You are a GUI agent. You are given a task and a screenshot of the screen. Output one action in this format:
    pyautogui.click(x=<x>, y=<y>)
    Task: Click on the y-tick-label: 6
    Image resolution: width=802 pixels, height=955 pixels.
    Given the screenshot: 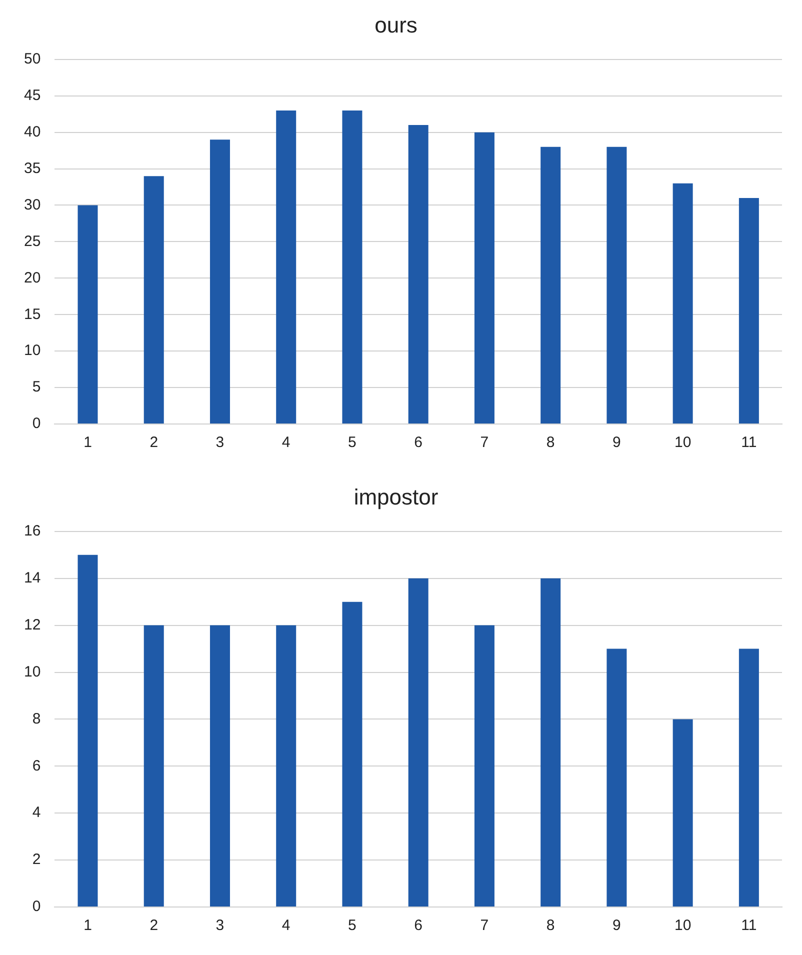 What is the action you would take?
    pyautogui.click(x=36, y=765)
    